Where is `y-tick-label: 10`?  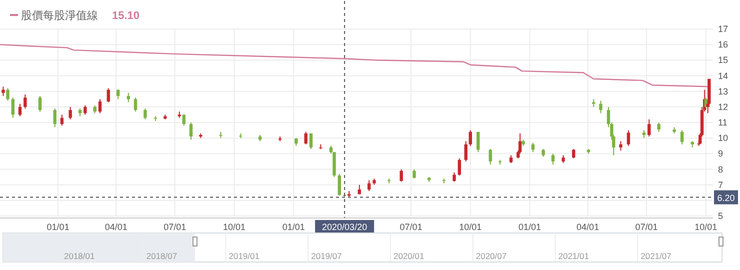 y-tick-label: 10 is located at coordinates (723, 138).